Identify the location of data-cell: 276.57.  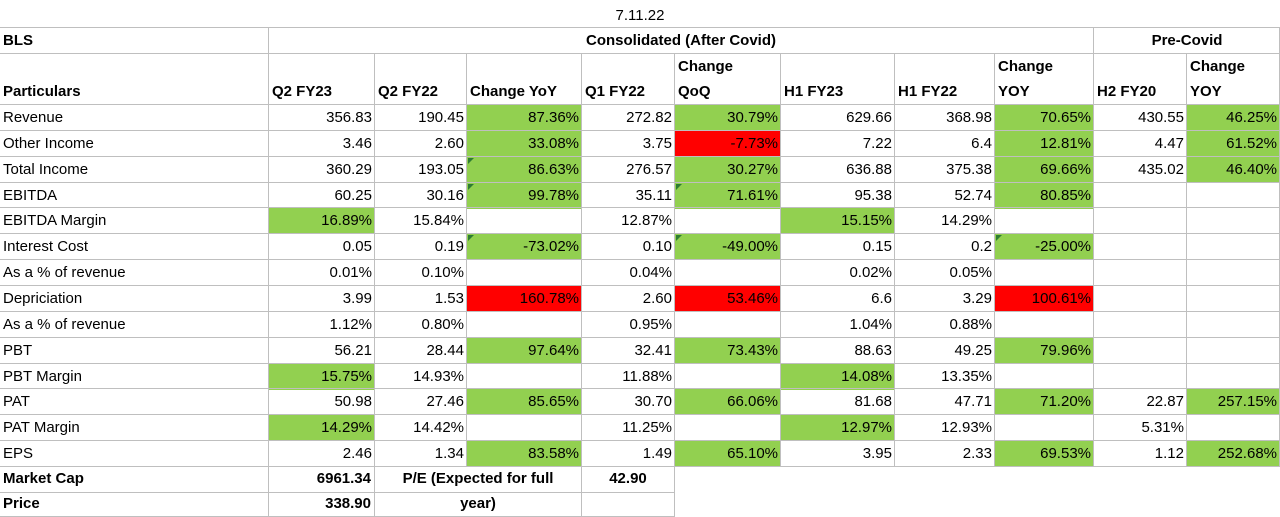
(649, 169).